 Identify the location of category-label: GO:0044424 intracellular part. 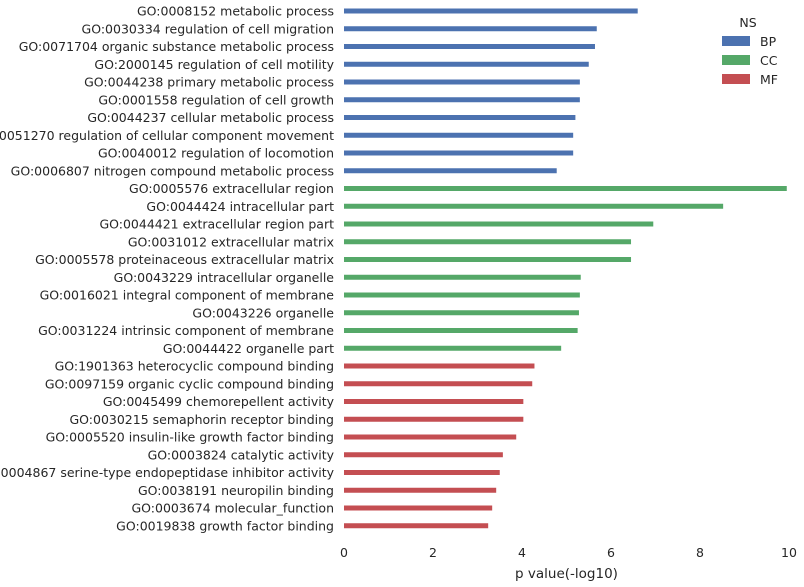
(240, 206).